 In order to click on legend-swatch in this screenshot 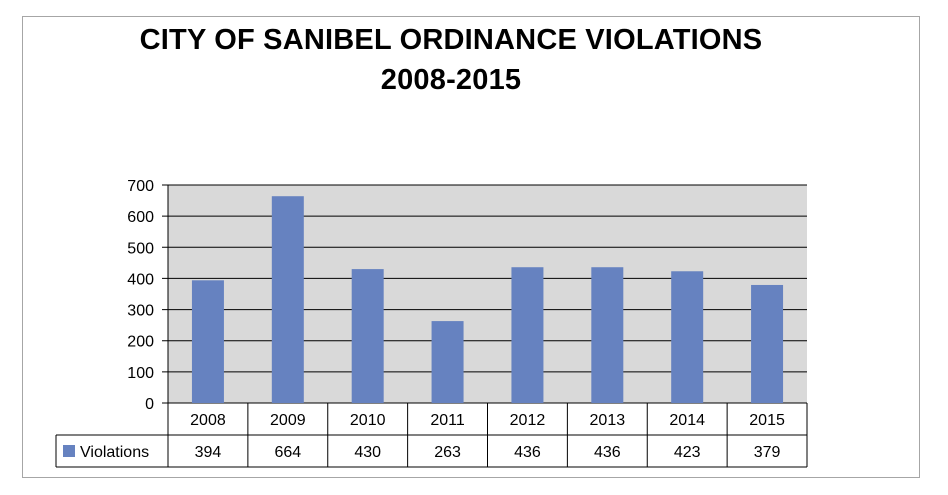, I will do `click(69, 451)`.